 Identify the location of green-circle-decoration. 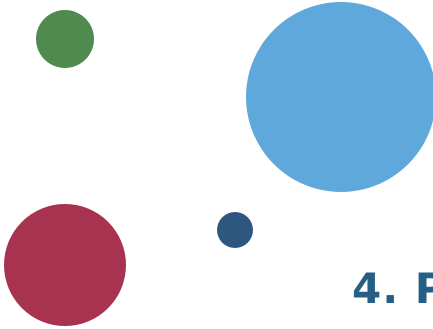
(65, 39).